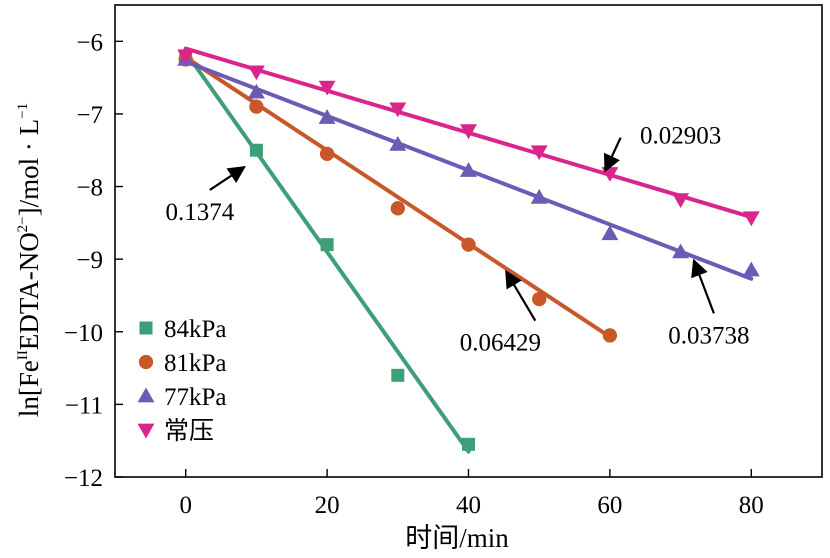 This screenshot has height=558, width=830. Describe the element at coordinates (146, 395) in the screenshot. I see `legend-marker-77kPa` at that location.